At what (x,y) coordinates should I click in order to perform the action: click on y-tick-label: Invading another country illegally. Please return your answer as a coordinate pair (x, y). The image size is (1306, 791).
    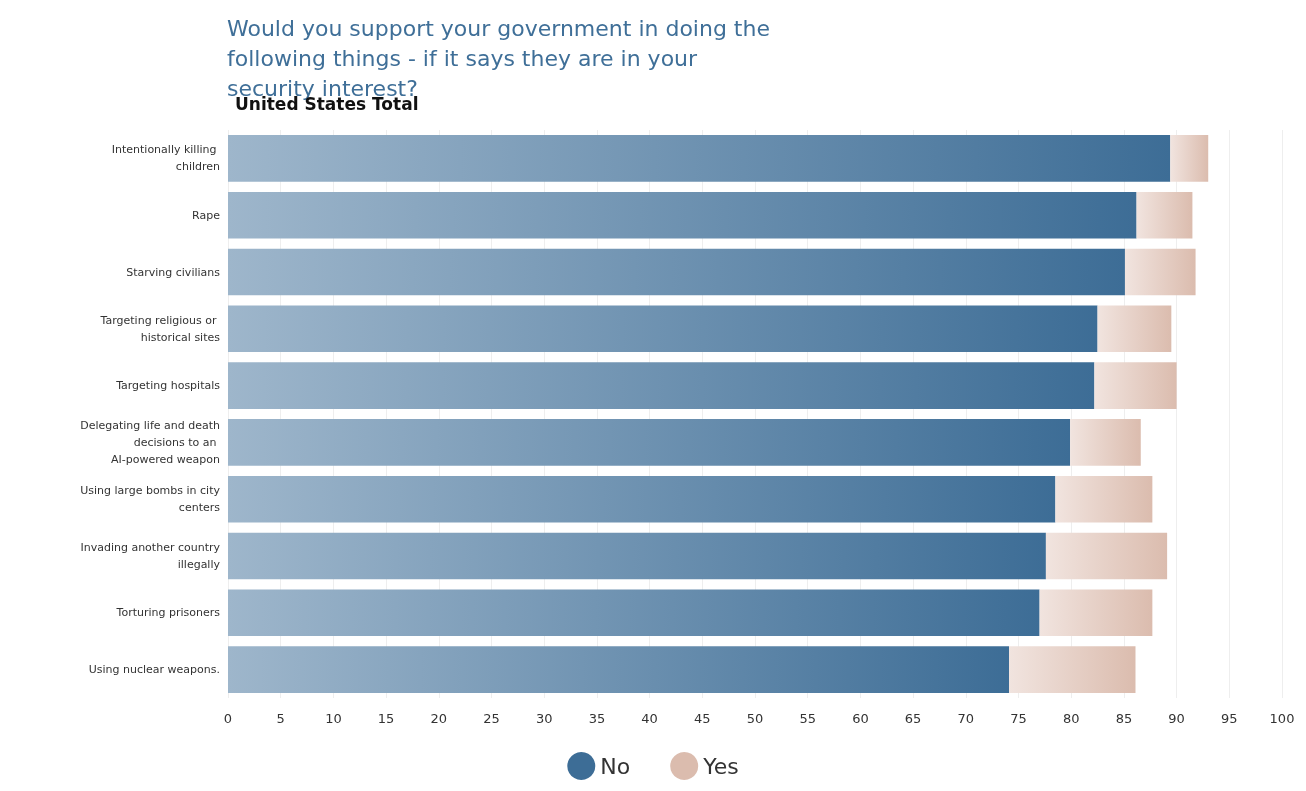
    Looking at the image, I should click on (150, 556).